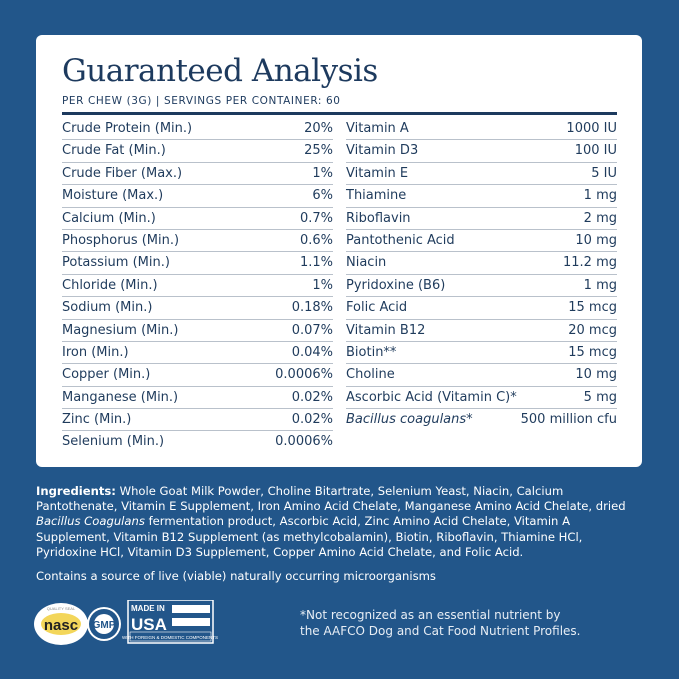  What do you see at coordinates (197, 174) in the screenshot?
I see `nutrient-row: Crude Fiber (Max.) 1%` at bounding box center [197, 174].